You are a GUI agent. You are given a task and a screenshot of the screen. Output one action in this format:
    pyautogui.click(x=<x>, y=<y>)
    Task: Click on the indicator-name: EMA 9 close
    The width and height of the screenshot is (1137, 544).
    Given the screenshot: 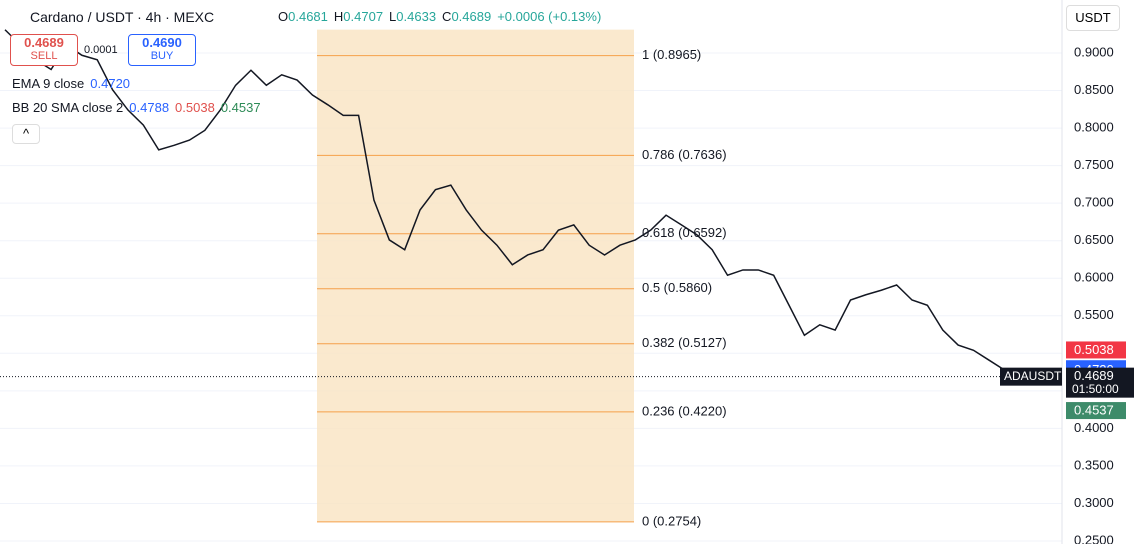 What is the action you would take?
    pyautogui.click(x=48, y=83)
    